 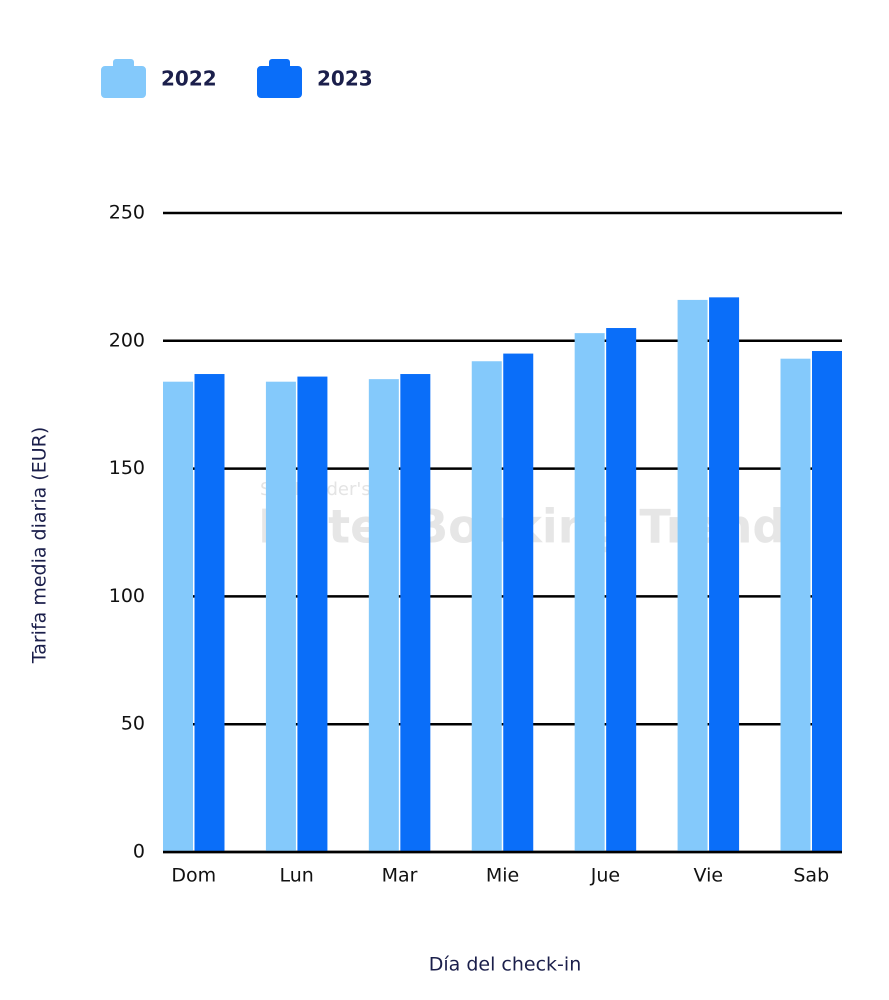 I want to click on x-tick-label: Sab, so click(x=811, y=876).